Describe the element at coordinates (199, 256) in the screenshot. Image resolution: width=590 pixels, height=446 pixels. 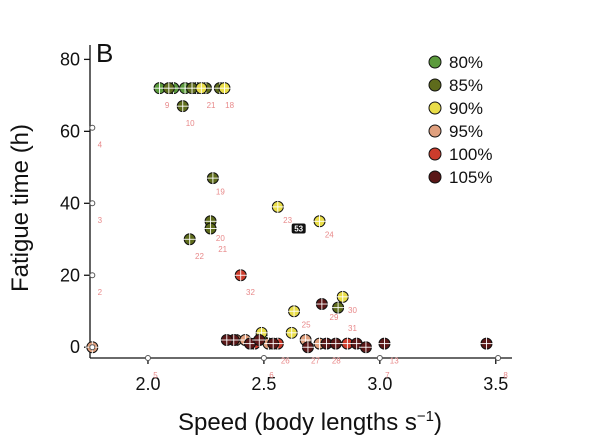
I see `point-label: 22` at that location.